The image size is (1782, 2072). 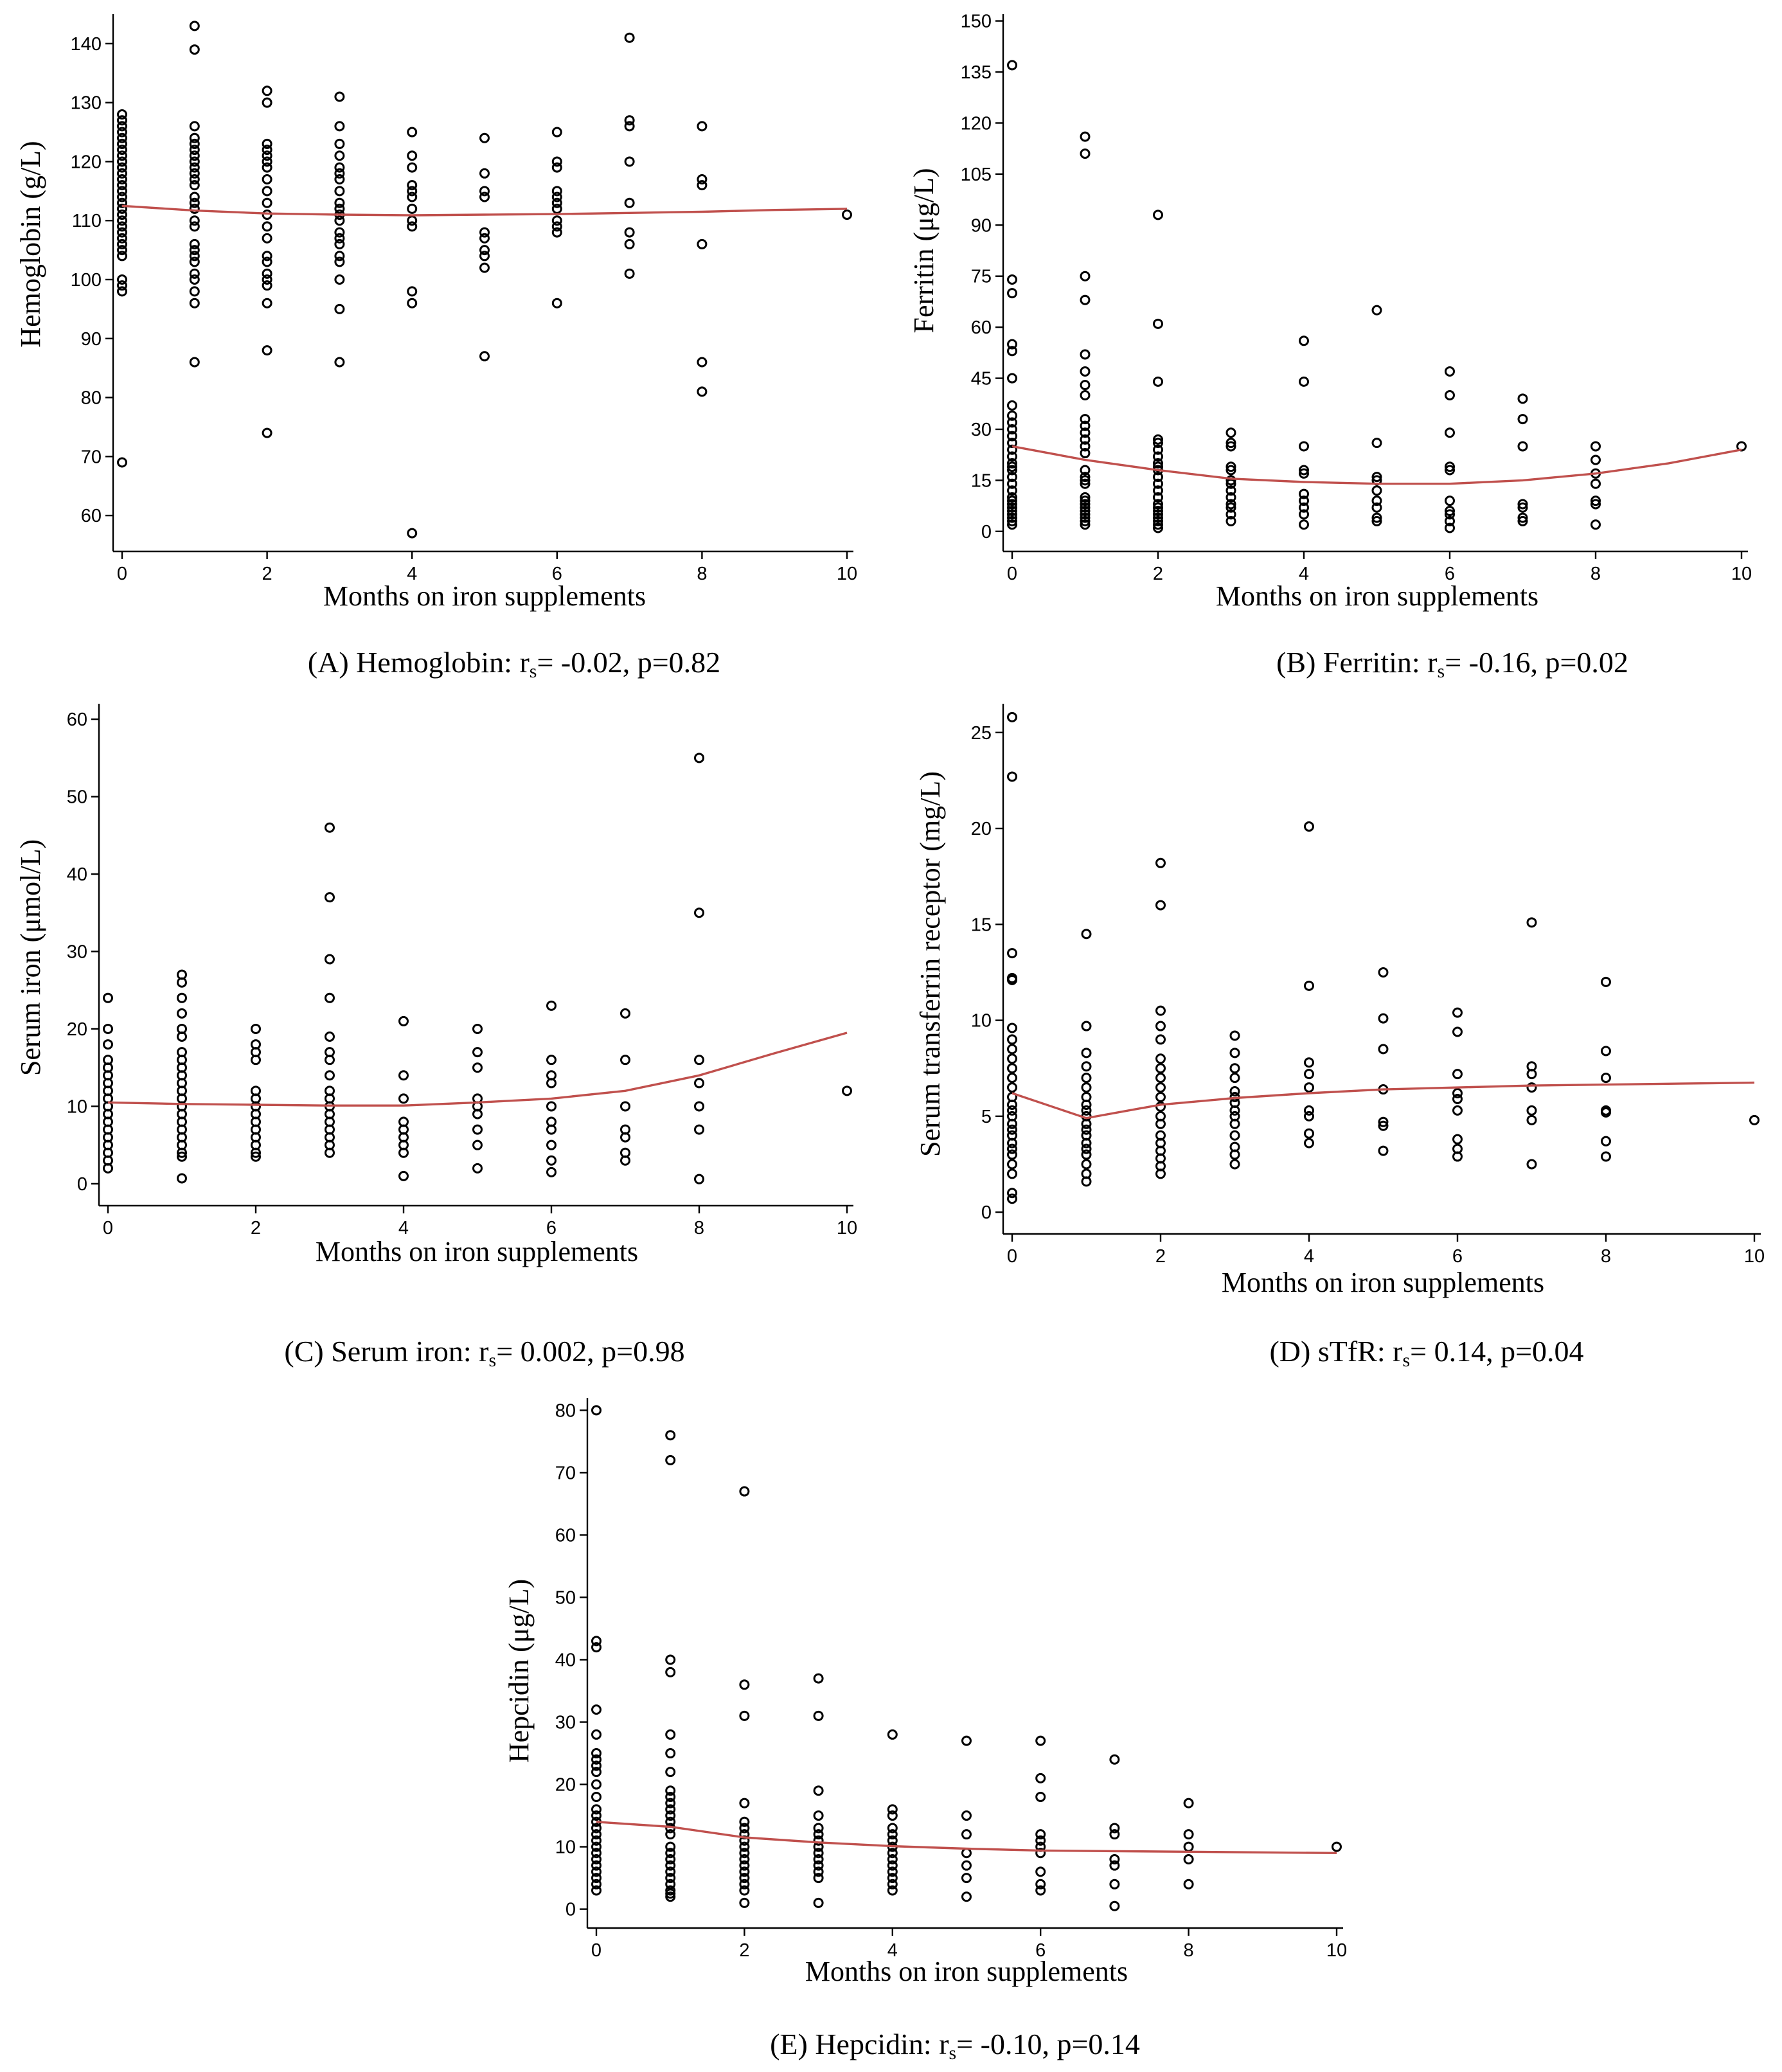 What do you see at coordinates (1012, 1256) in the screenshot?
I see `panel-d-xtick-label: 0` at bounding box center [1012, 1256].